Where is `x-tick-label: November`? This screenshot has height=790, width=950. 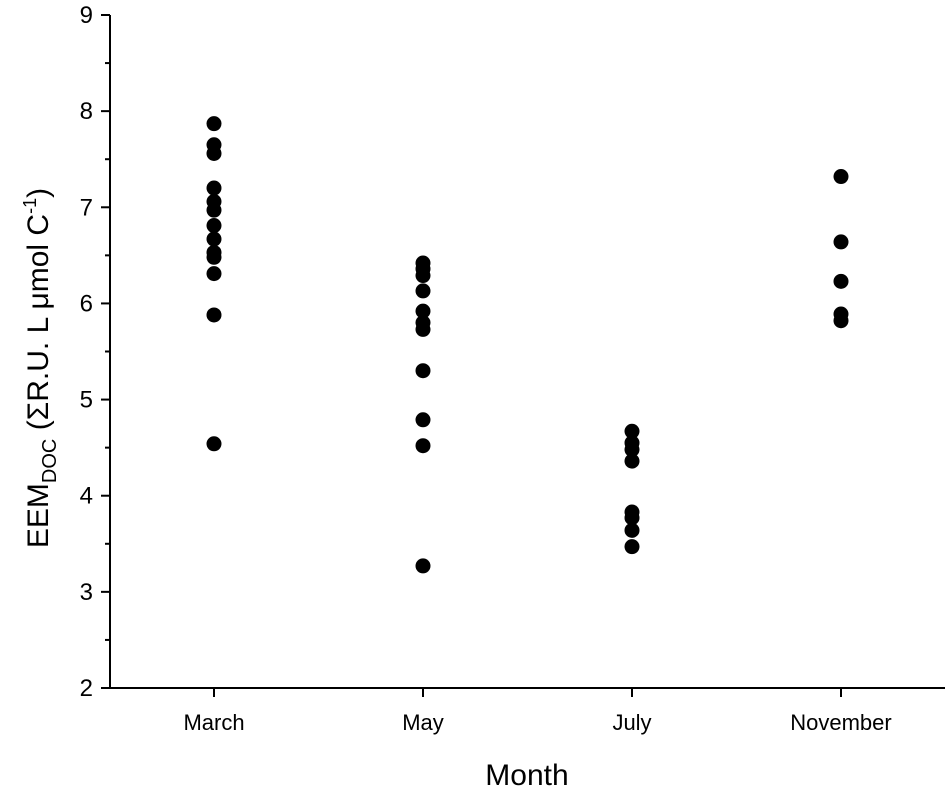 x-tick-label: November is located at coordinates (840, 722).